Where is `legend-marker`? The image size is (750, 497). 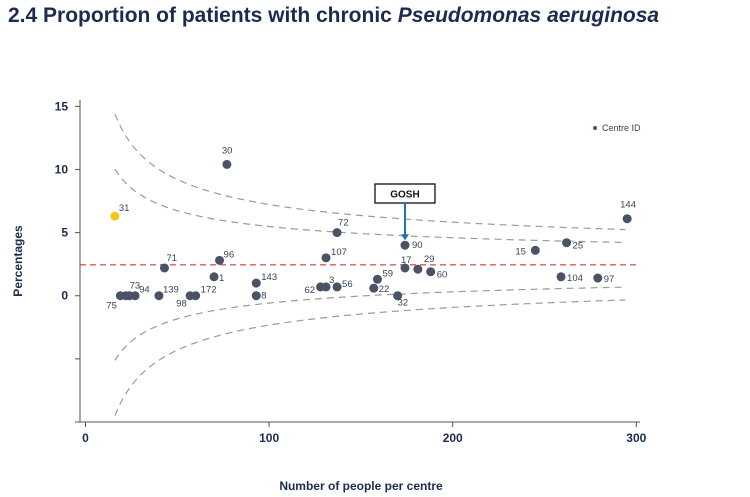
legend-marker is located at coordinates (595, 128).